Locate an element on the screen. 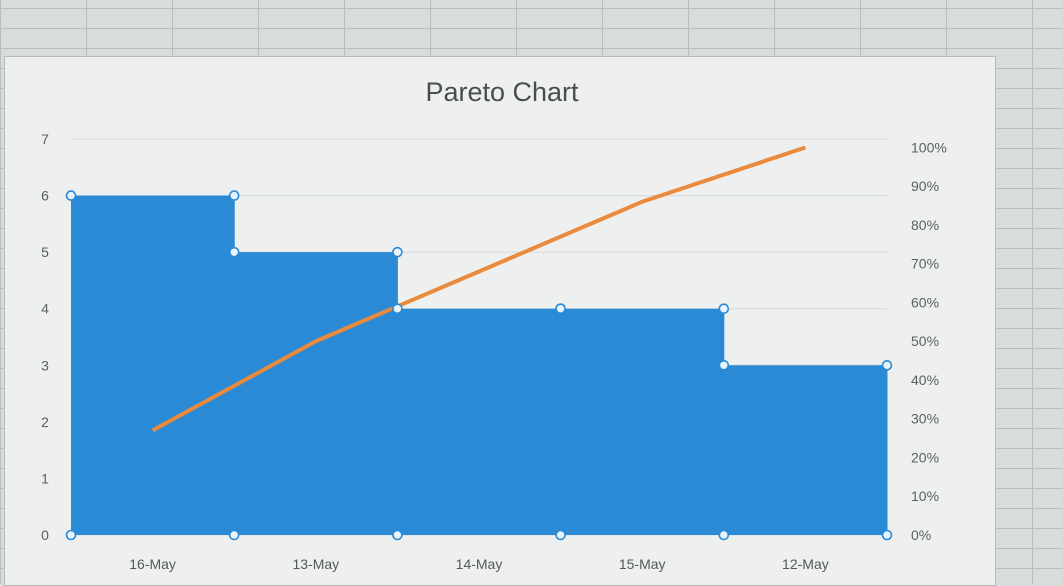 Image resolution: width=1063 pixels, height=586 pixels. y2-tick-label: 30% is located at coordinates (925, 419).